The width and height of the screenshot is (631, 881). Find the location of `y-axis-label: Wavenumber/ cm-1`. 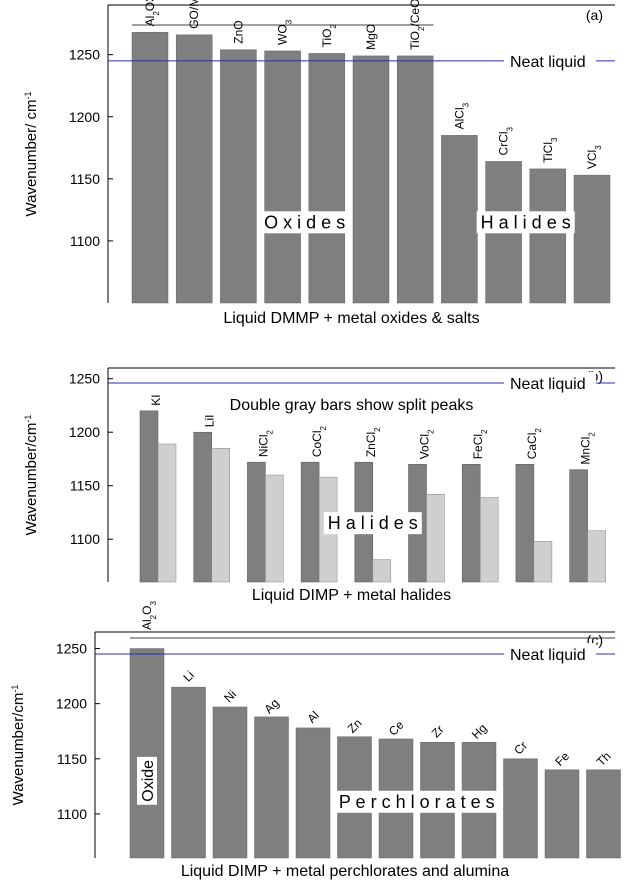

y-axis-label: Wavenumber/ cm-1 is located at coordinates (31, 154).